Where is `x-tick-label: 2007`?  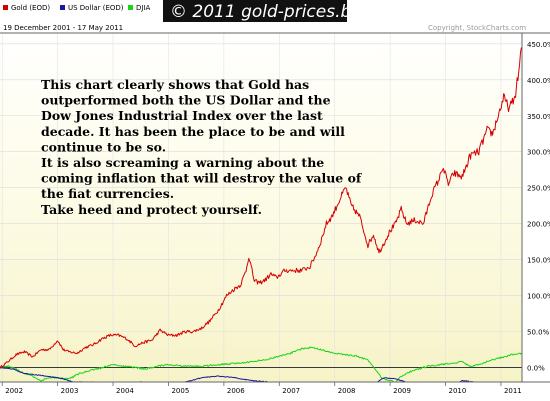 x-tick-label: 2007 is located at coordinates (291, 391).